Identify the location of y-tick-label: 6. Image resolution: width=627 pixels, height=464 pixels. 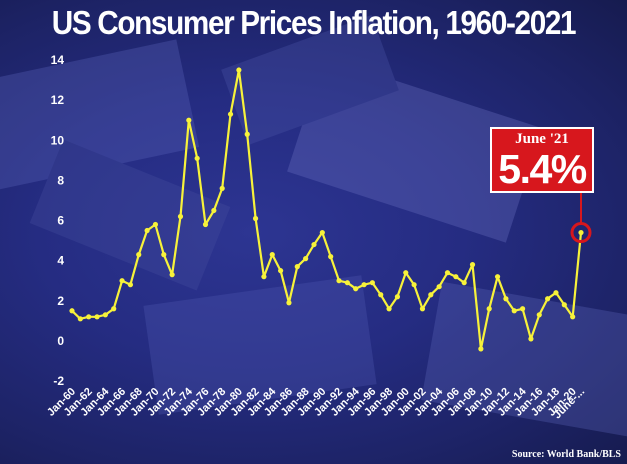
(60, 221).